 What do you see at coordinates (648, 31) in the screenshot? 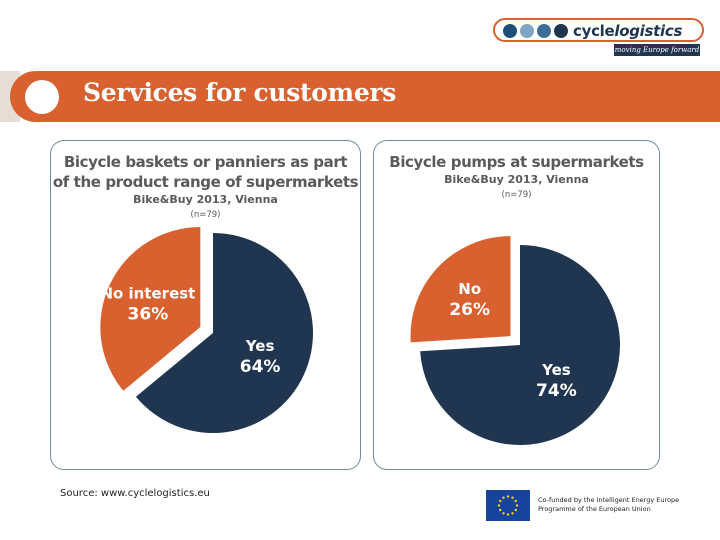
I see `logo-word-italic: logistics` at bounding box center [648, 31].